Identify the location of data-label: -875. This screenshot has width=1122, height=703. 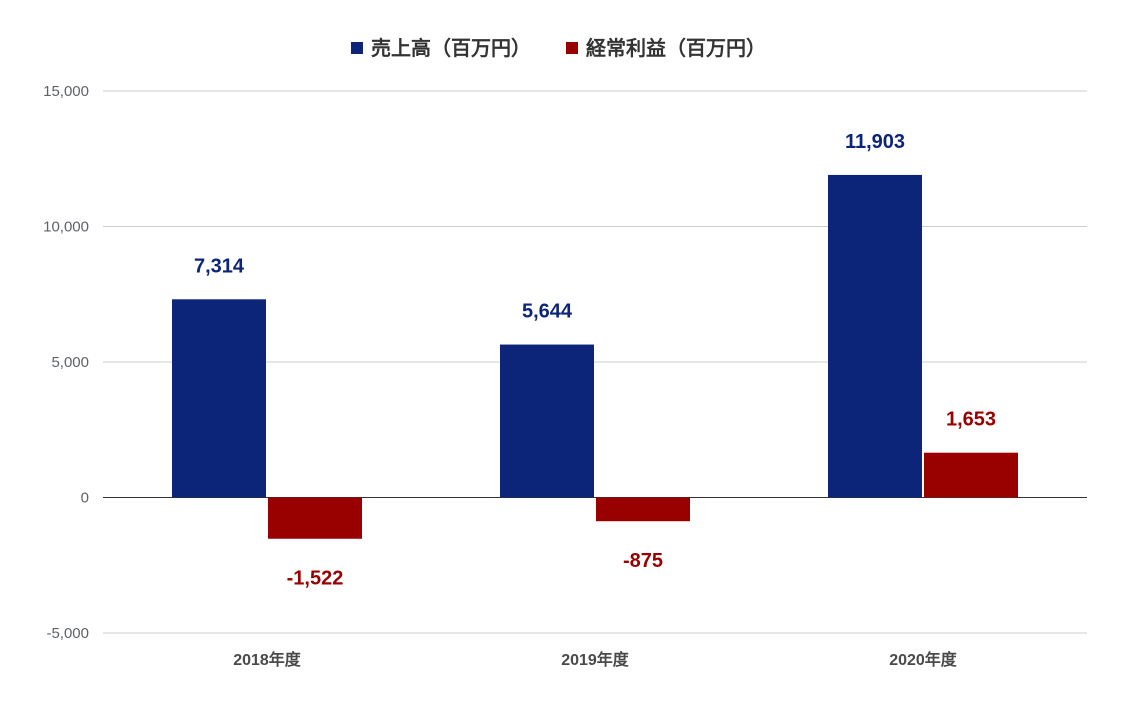
(643, 561).